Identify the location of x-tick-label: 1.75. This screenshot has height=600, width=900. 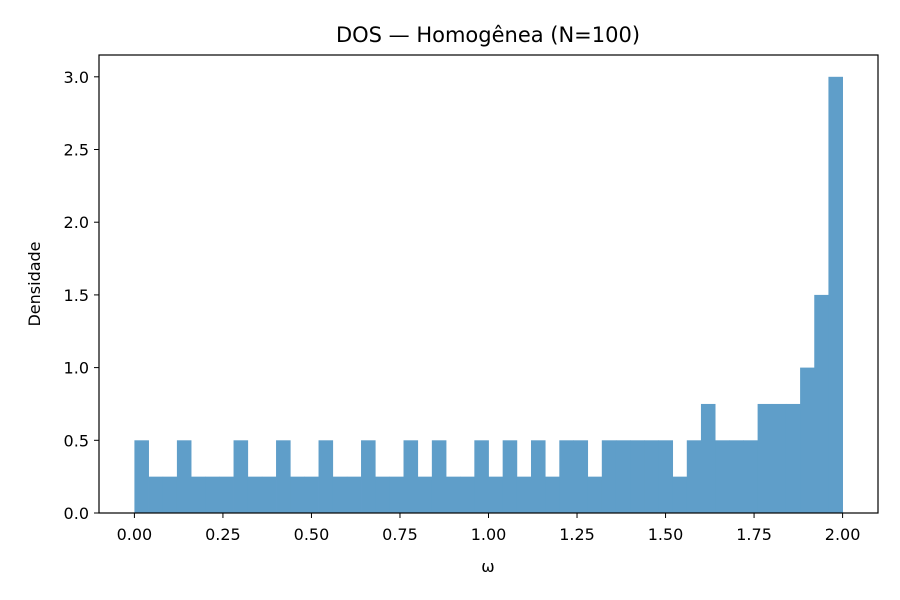
(754, 534).